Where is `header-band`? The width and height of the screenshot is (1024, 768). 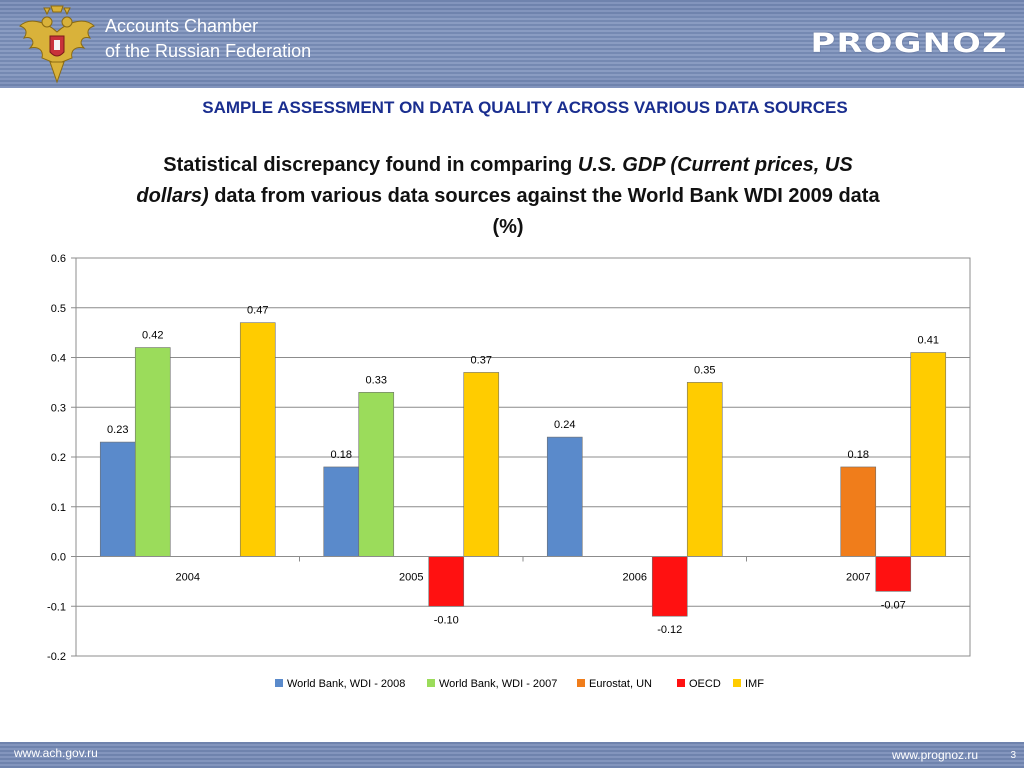 header-band is located at coordinates (512, 44).